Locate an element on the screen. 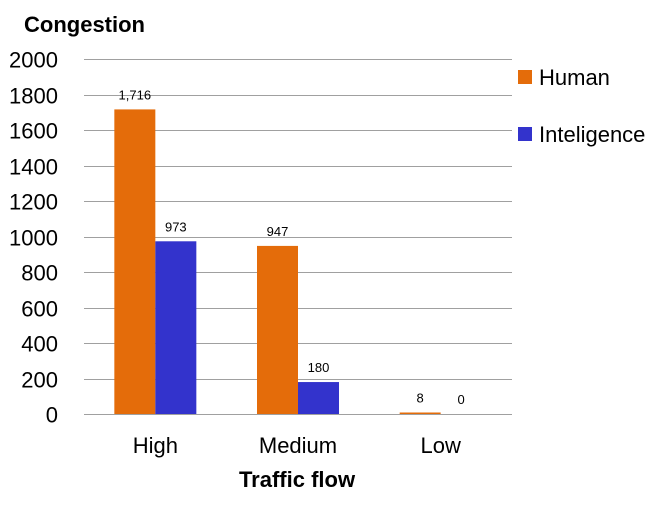 Image resolution: width=669 pixels, height=506 pixels. data-label: 8 is located at coordinates (420, 398).